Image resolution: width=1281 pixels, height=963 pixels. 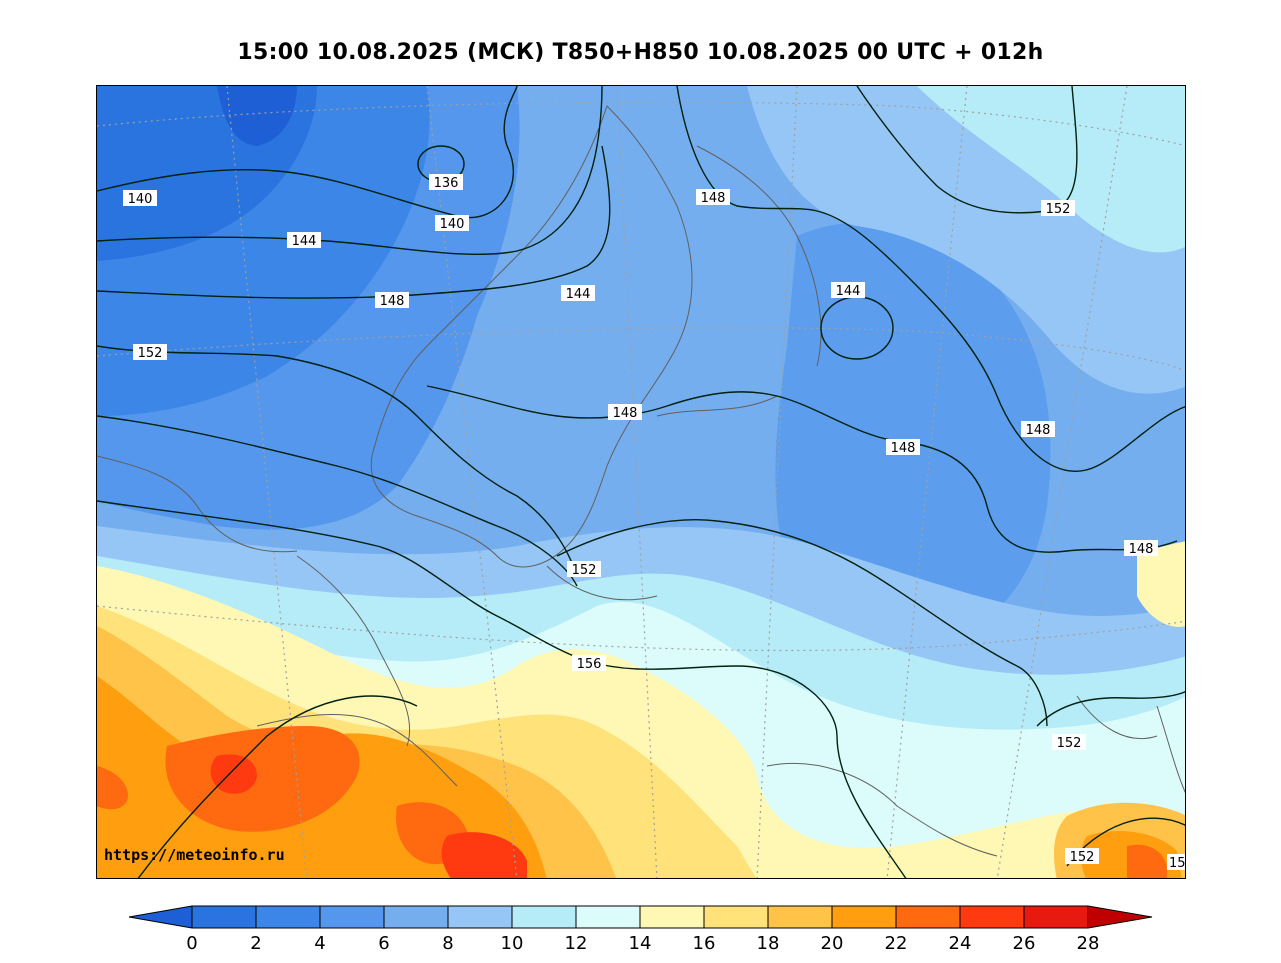 What do you see at coordinates (512, 943) in the screenshot?
I see `colorbar-tick-label: 10` at bounding box center [512, 943].